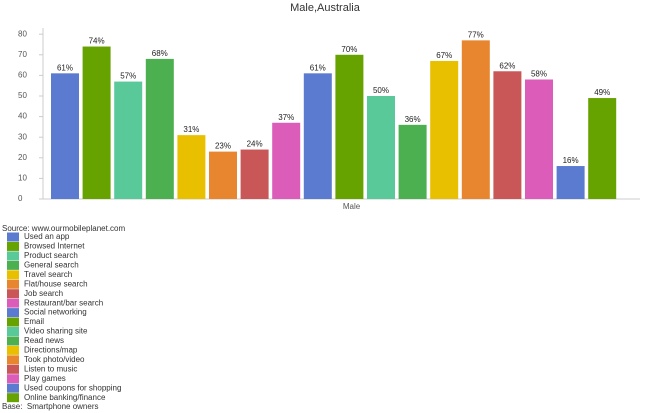 The image size is (650, 413). I want to click on legend-label: Restaurant/bar search, so click(63, 302).